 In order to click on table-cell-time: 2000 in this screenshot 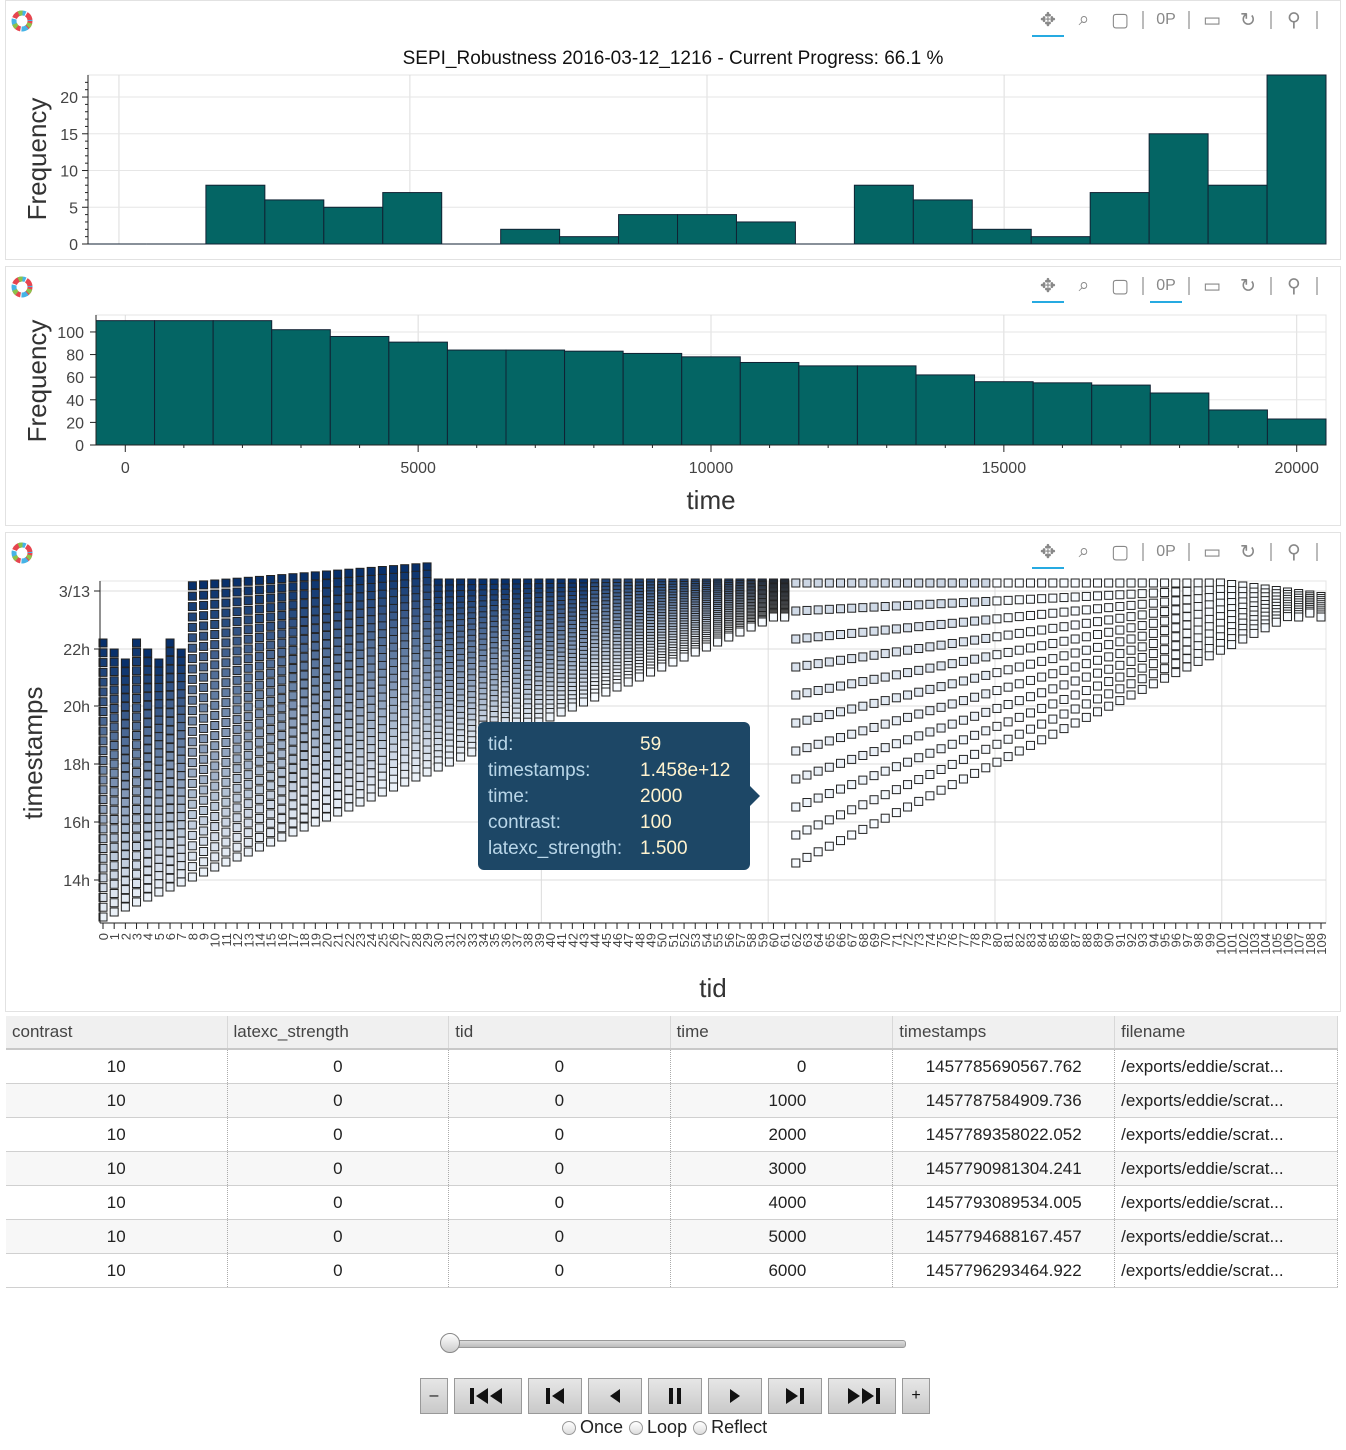, I will do `click(782, 1134)`.